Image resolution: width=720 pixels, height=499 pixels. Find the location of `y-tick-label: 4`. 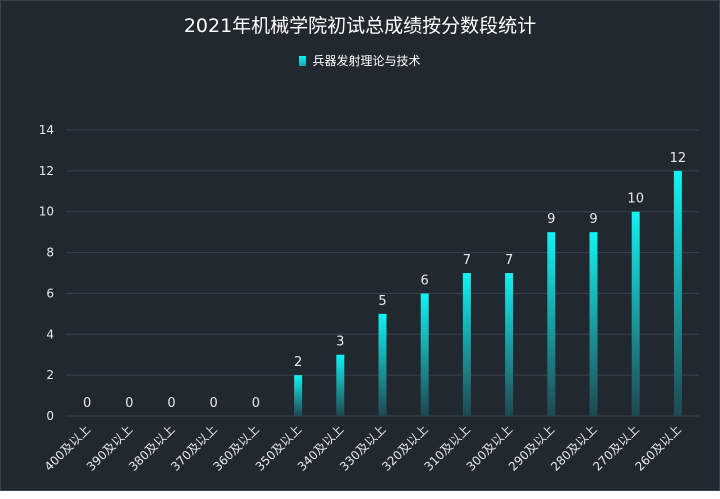

y-tick-label: 4 is located at coordinates (50, 334).